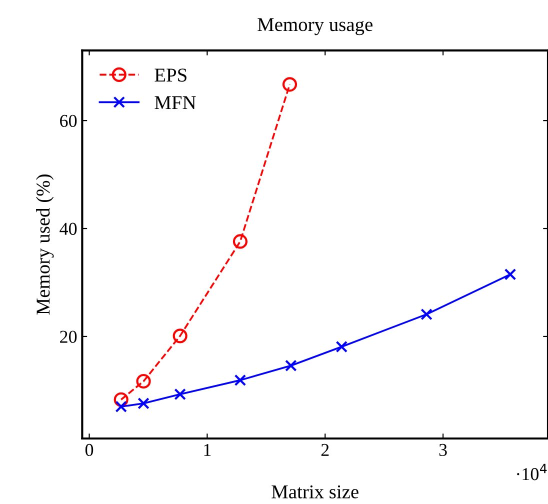 This screenshot has width=548, height=504. Describe the element at coordinates (89, 450) in the screenshot. I see `x-tick-label: 0` at that location.